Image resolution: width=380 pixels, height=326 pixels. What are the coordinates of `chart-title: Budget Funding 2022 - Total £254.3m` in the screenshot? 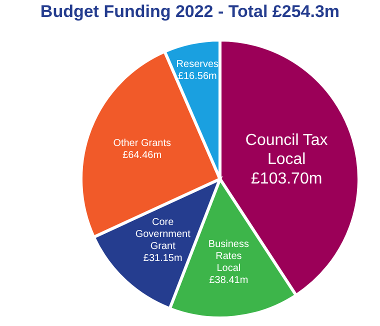 It's located at (190, 12).